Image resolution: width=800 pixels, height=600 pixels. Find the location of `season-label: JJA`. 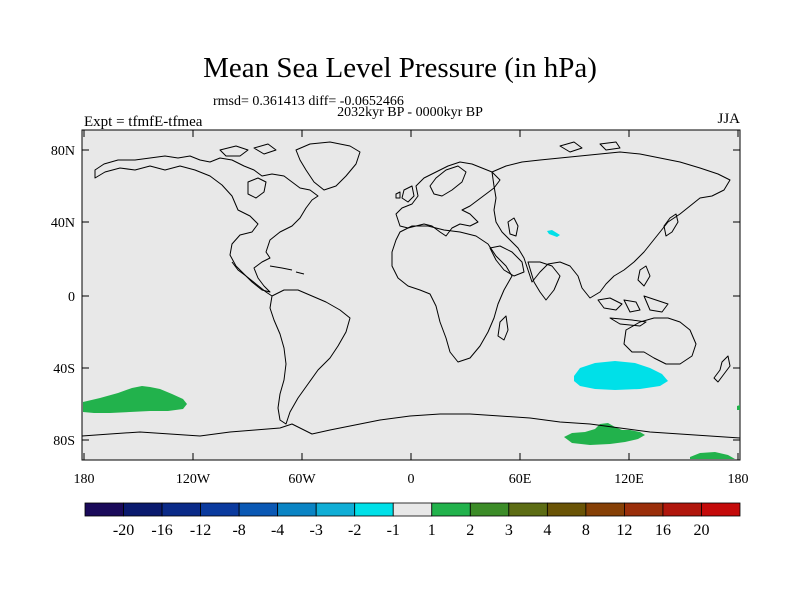

season-label: JJA is located at coordinates (728, 119).